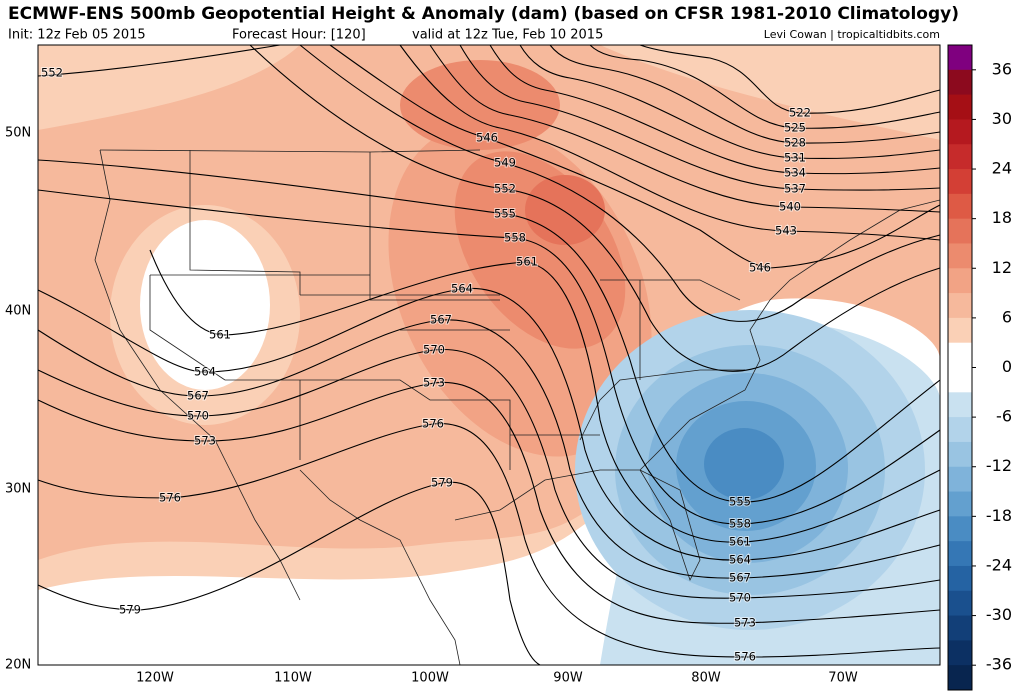 The height and width of the screenshot is (696, 1024). Describe the element at coordinates (155, 678) in the screenshot. I see `lon-label: 120W` at that location.